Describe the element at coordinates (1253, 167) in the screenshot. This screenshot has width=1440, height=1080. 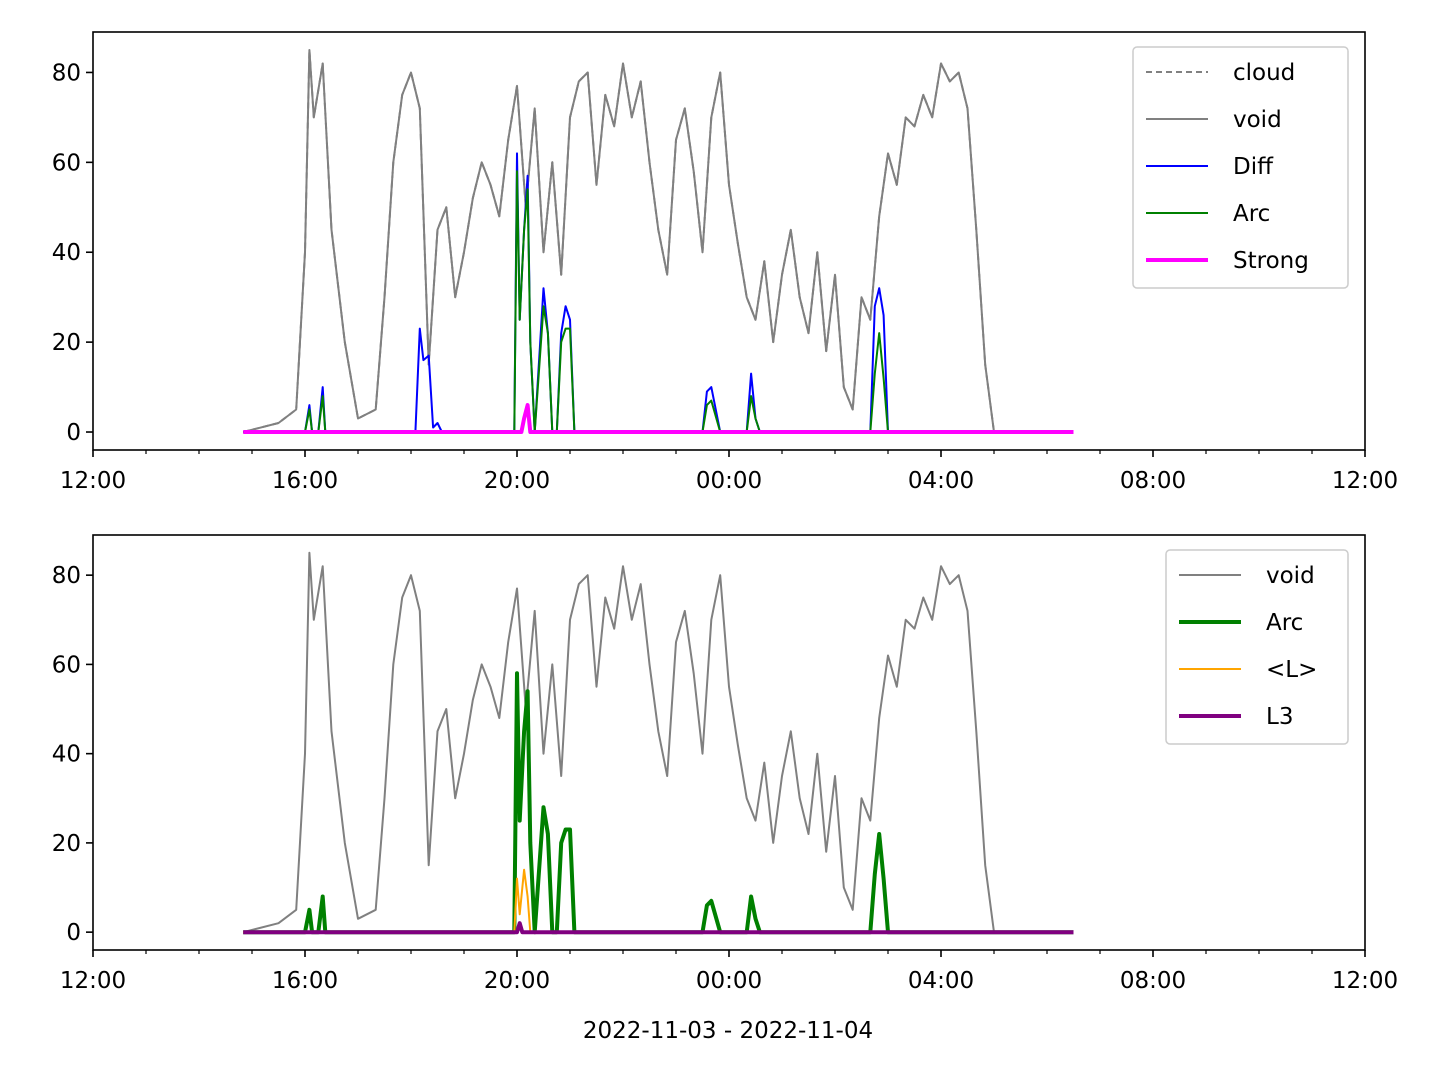
I see `legend-label-diff: Diff` at that location.